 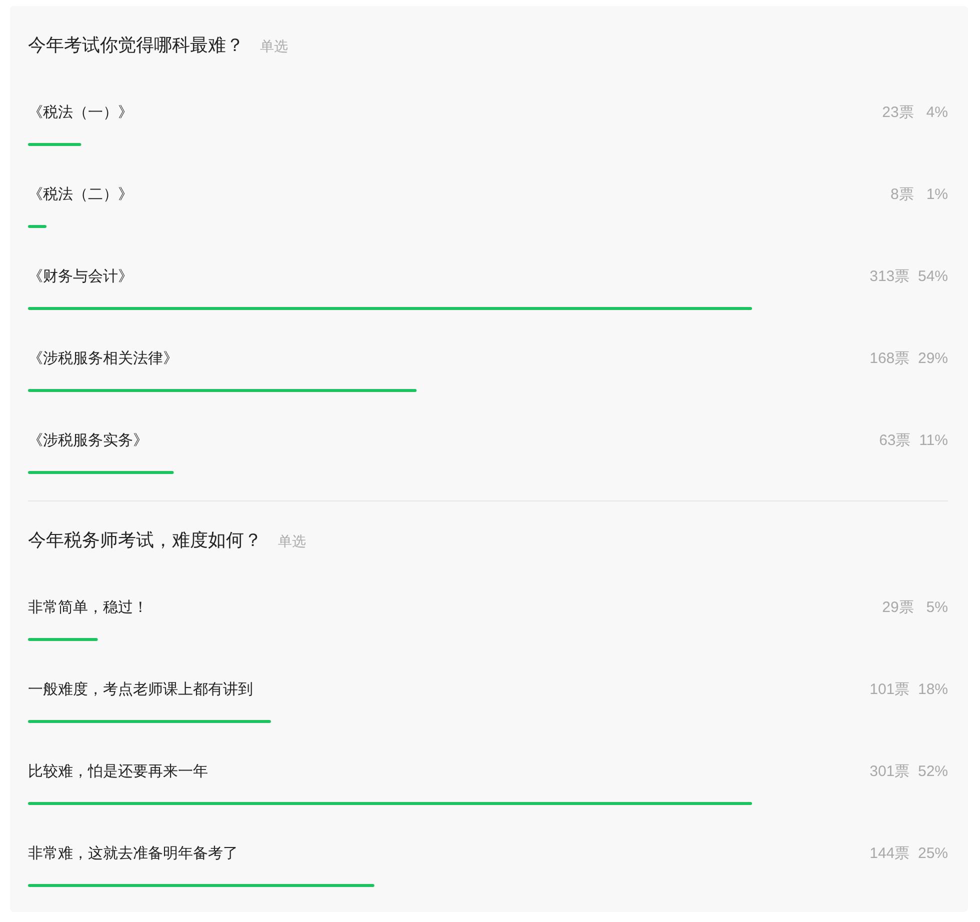 What do you see at coordinates (88, 607) in the screenshot?
I see `y-tick-label: 非常简单，稳过！` at bounding box center [88, 607].